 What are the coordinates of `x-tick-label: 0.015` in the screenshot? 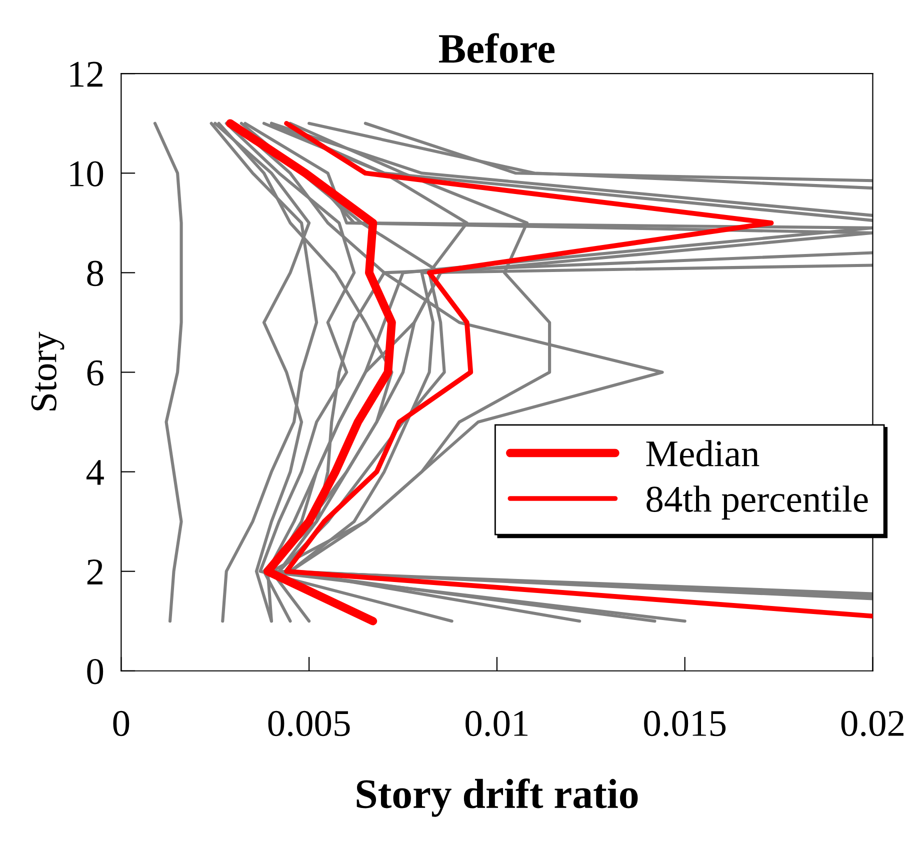 It's located at (685, 723).